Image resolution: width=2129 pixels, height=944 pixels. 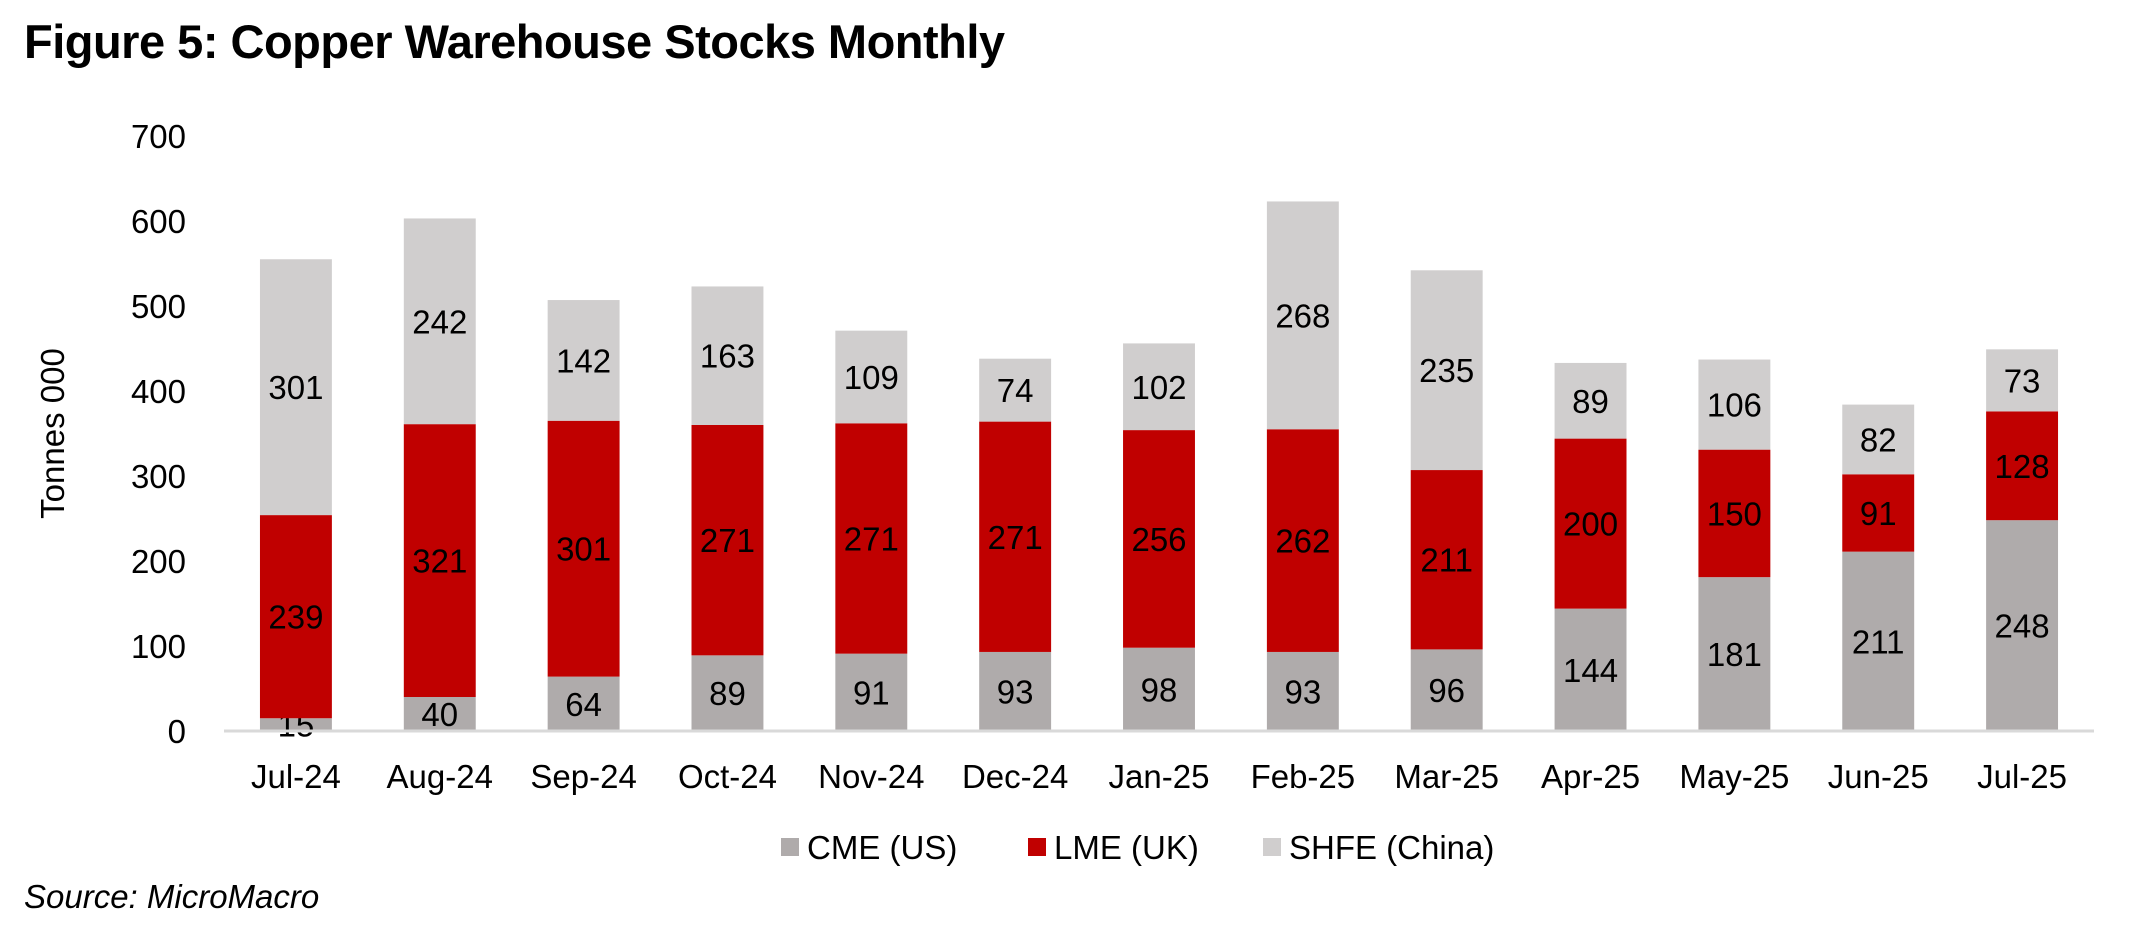 I want to click on x-tick-label: Jun-25, so click(x=1878, y=776).